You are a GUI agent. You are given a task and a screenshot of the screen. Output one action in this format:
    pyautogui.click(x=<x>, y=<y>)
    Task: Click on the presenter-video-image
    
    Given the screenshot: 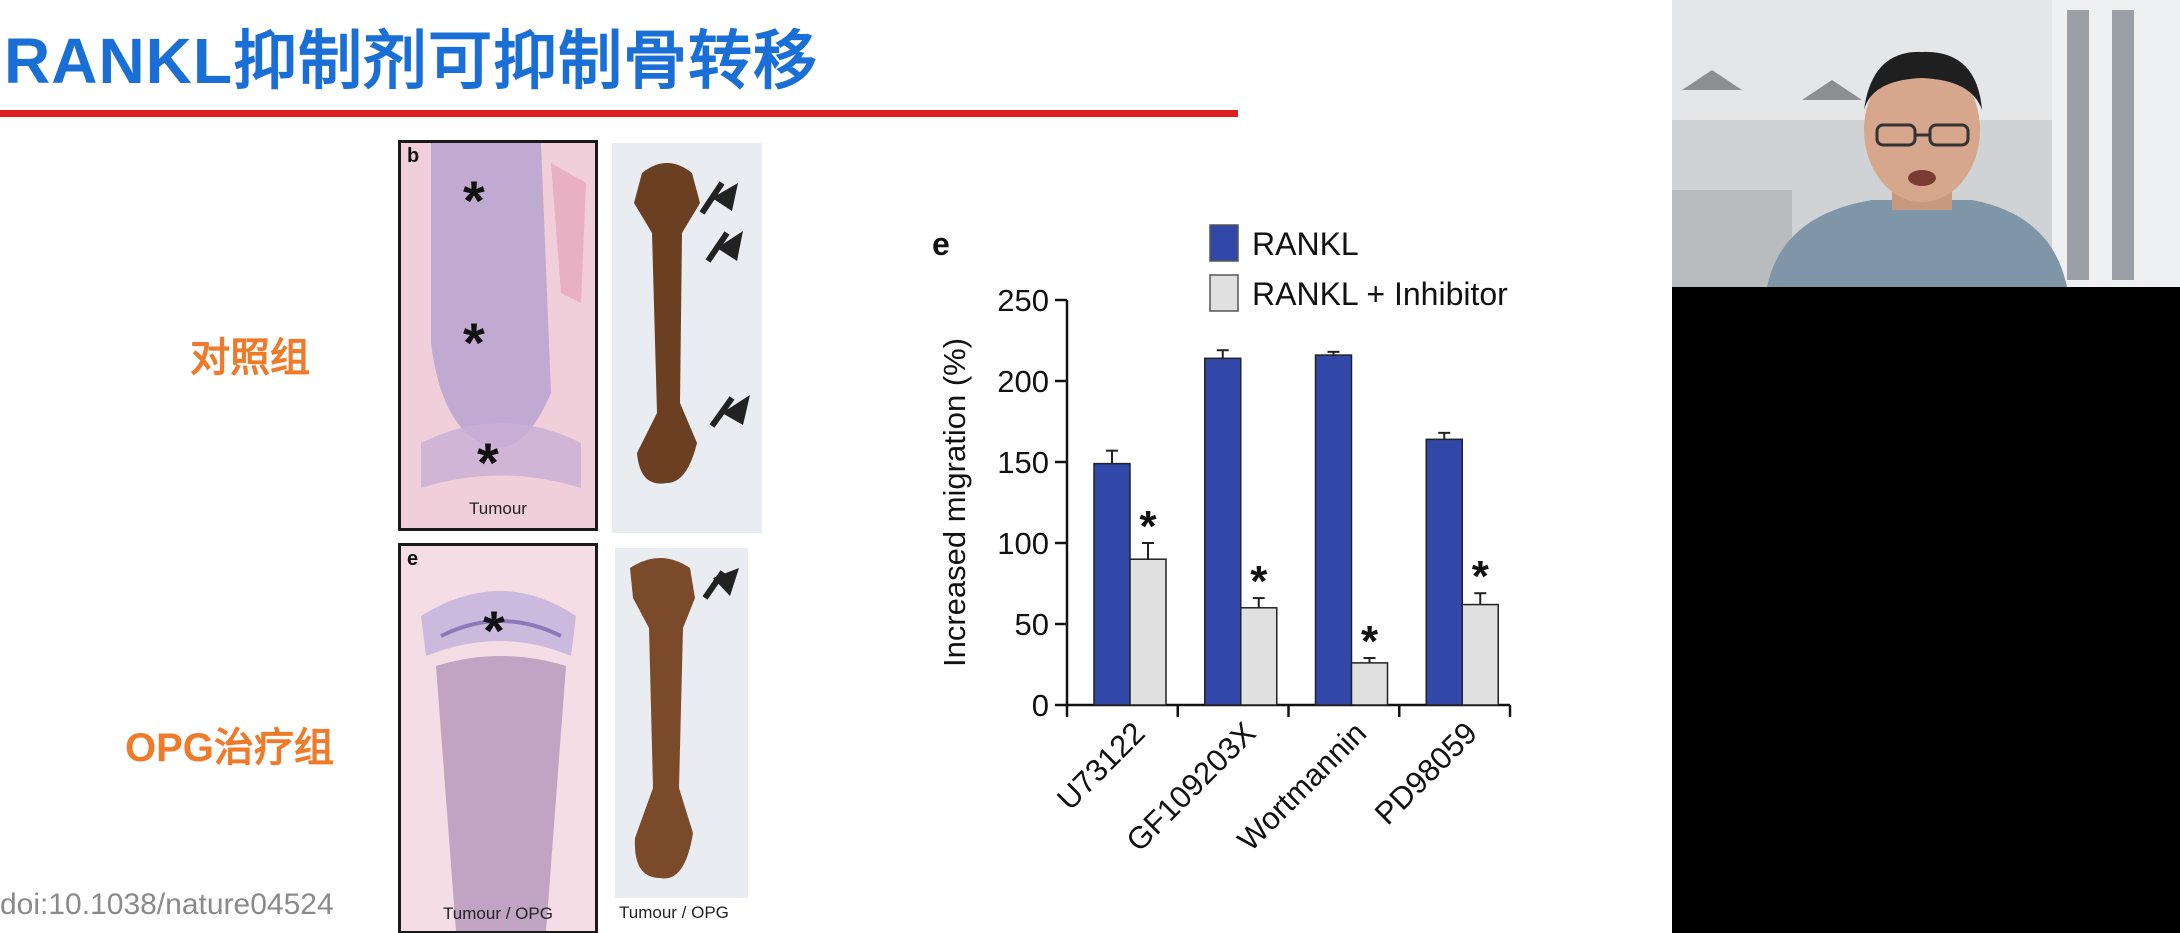 What is the action you would take?
    pyautogui.click(x=1926, y=143)
    